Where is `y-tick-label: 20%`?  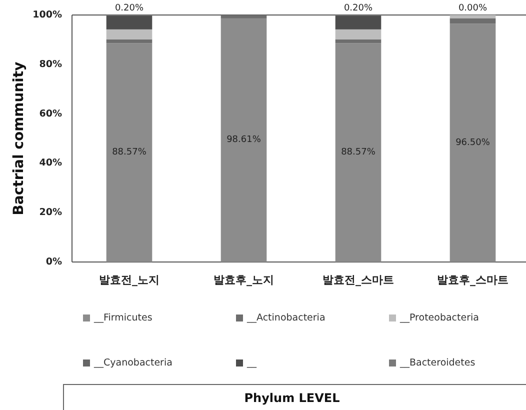
y-tick-label: 20% is located at coordinates (50, 212).